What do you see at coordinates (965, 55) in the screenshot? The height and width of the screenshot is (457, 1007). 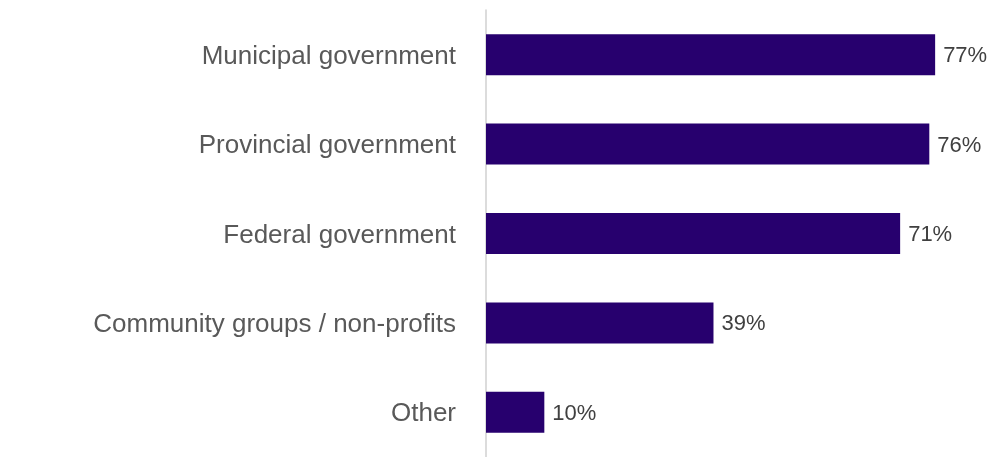 I see `data-label: 77%` at bounding box center [965, 55].